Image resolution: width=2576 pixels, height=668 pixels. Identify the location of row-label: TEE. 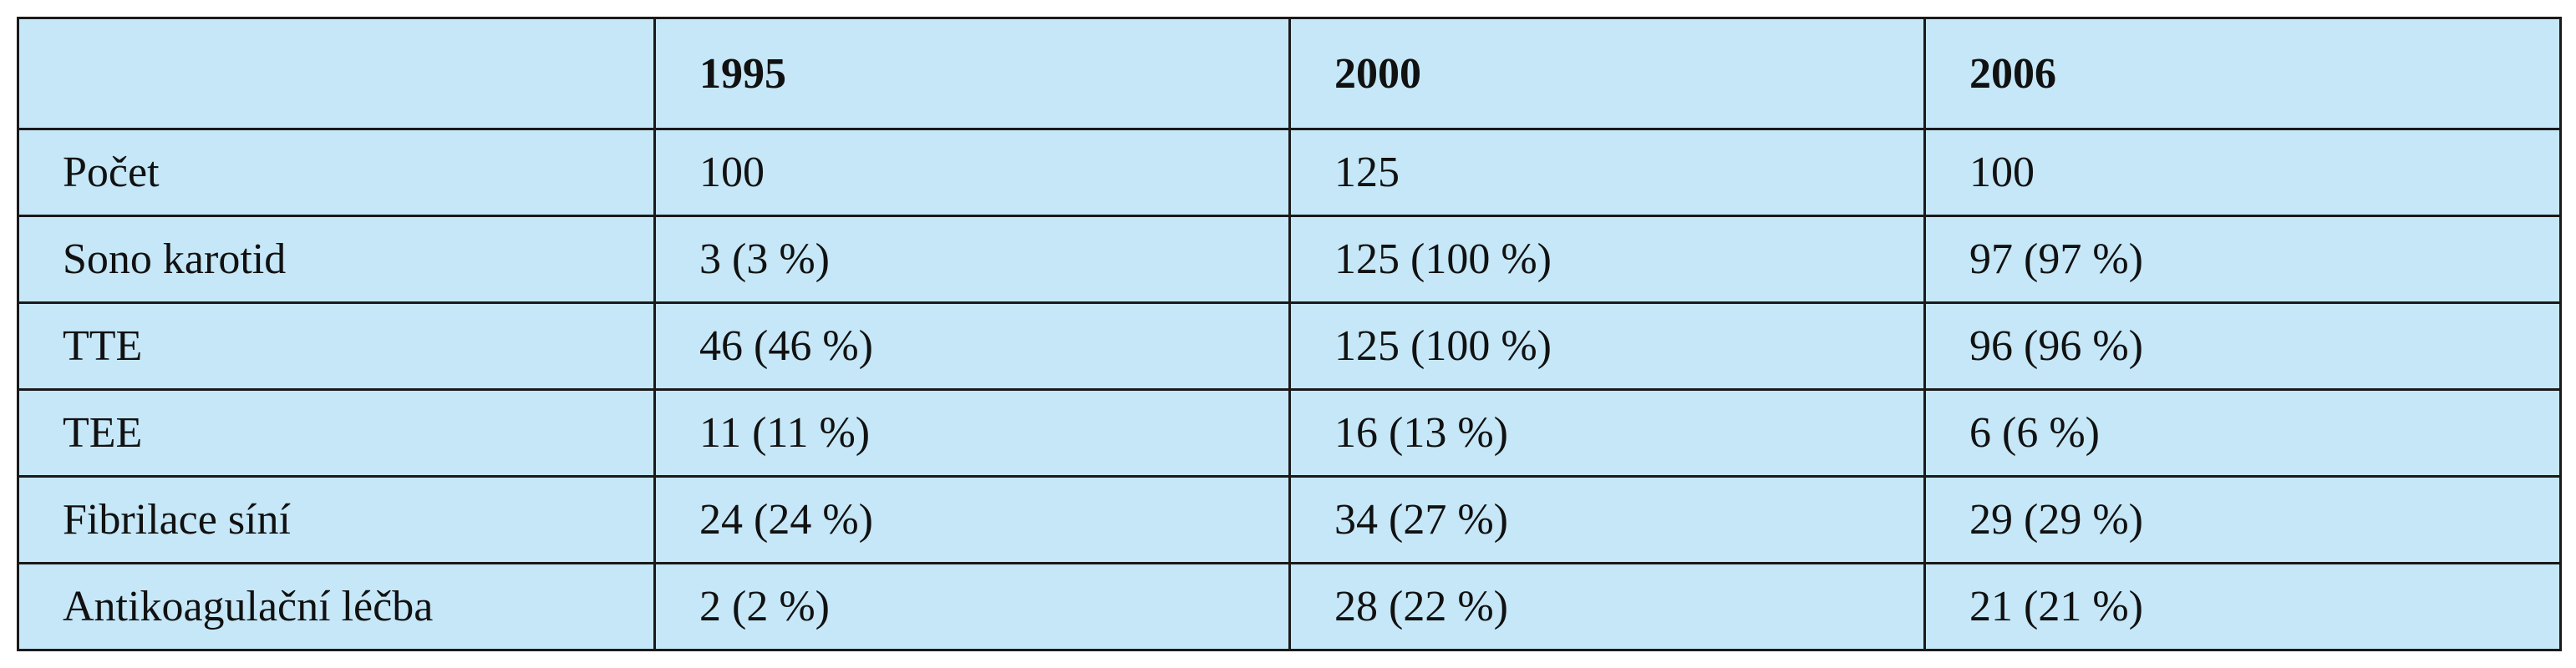
(336, 433).